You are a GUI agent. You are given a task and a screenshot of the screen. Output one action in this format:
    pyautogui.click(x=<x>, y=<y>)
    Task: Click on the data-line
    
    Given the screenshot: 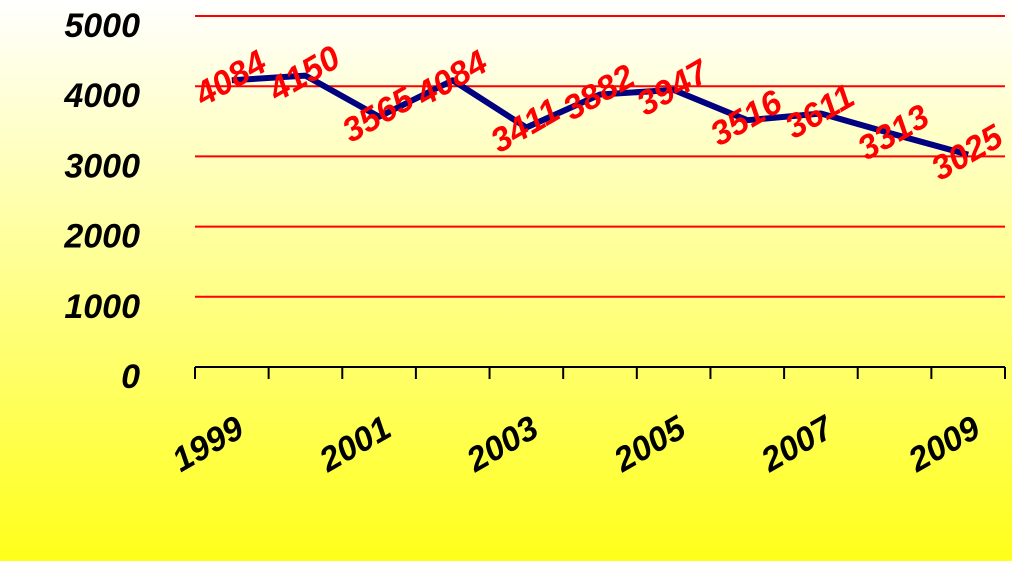 What is the action you would take?
    pyautogui.click(x=600, y=115)
    